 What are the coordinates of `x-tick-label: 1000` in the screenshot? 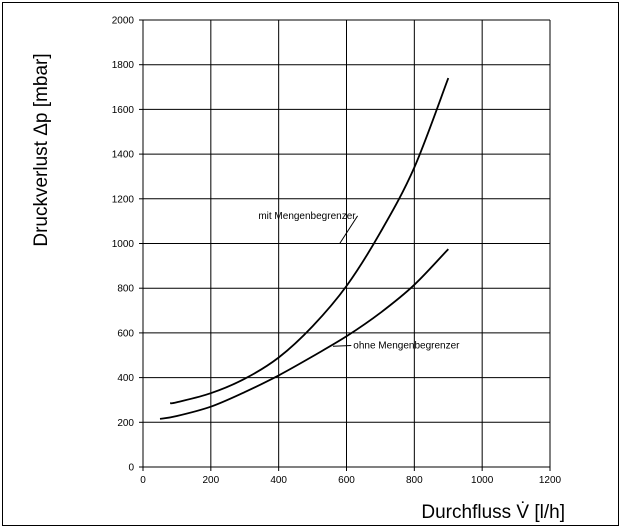 It's located at (482, 480).